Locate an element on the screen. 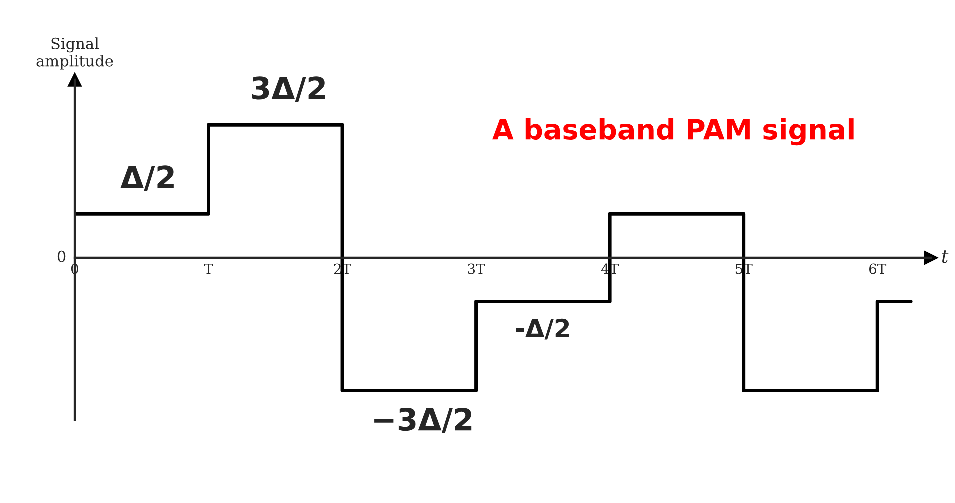 This screenshot has width=955, height=503. x-tick-label: T is located at coordinates (209, 269).